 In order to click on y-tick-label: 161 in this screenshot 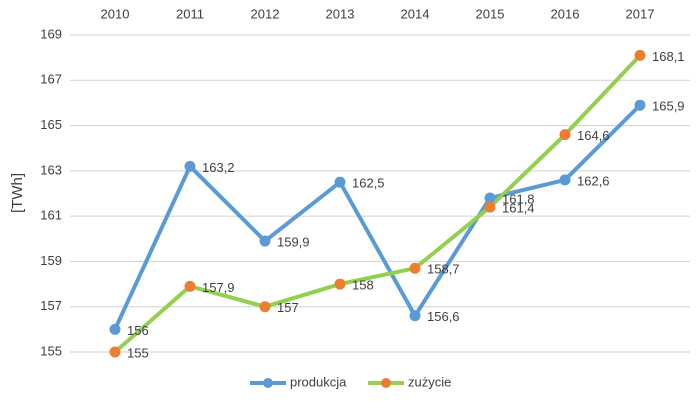, I will do `click(51, 215)`.